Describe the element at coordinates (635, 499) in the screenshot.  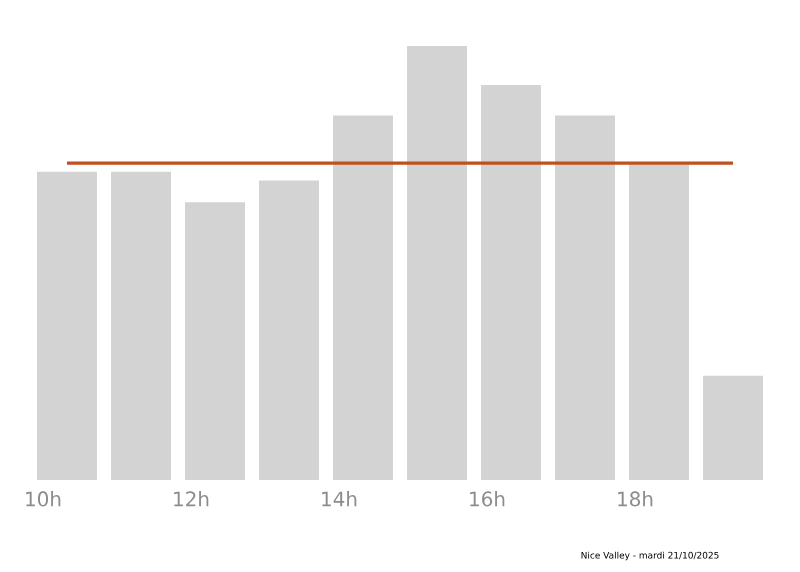
I see `x-tick-label: 18h` at that location.